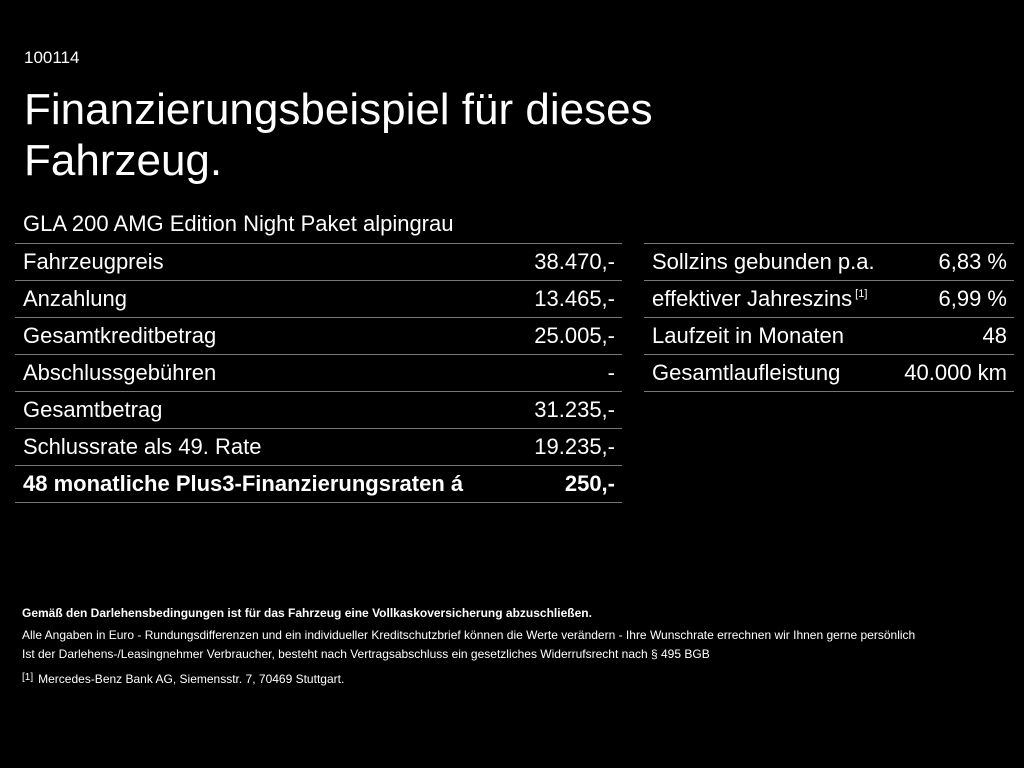 This screenshot has height=768, width=1024. What do you see at coordinates (589, 483) in the screenshot?
I see `monthly-rate-value: 250,-` at bounding box center [589, 483].